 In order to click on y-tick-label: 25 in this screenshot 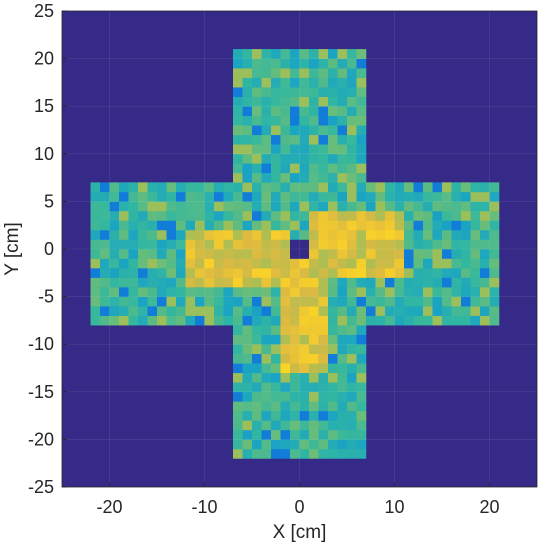, I will do `click(44, 11)`.